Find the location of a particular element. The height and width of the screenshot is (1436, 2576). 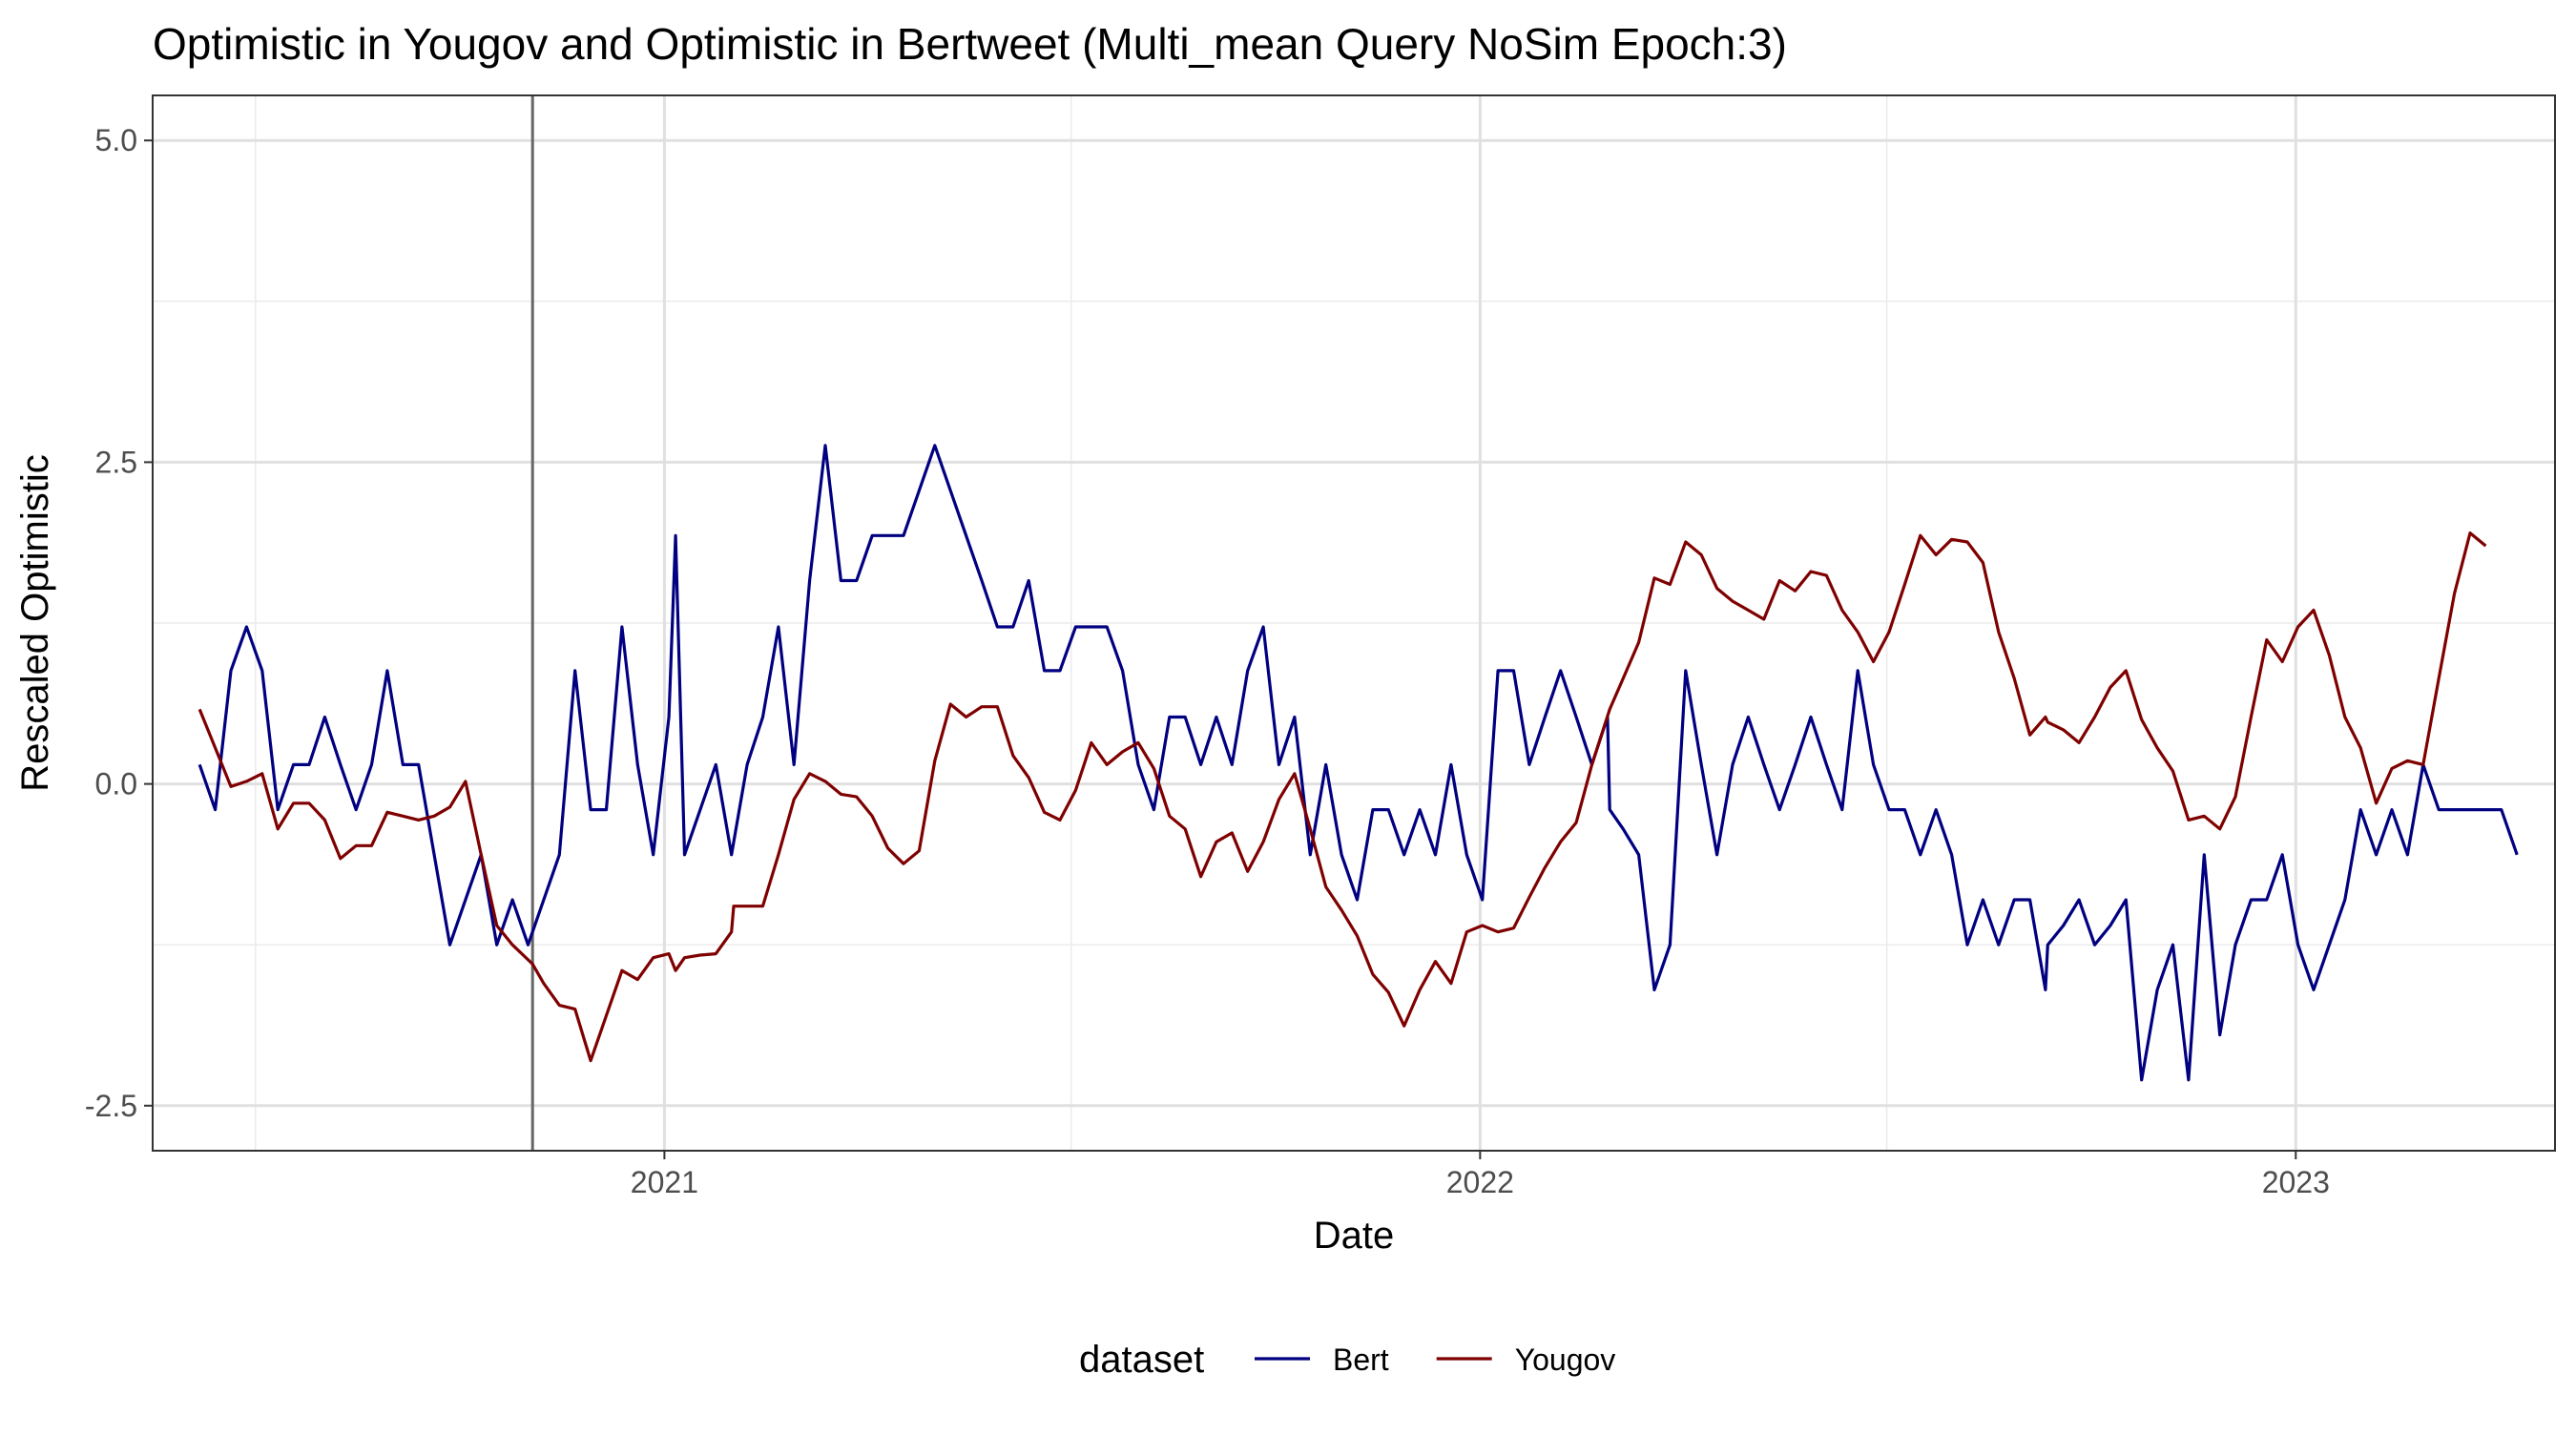

legend-label-yougov: Yougov is located at coordinates (1565, 1359).